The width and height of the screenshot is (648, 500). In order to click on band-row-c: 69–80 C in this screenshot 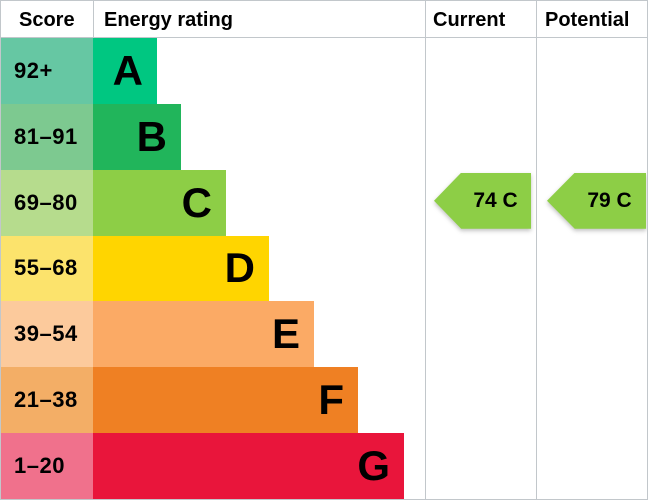, I will do `click(213, 202)`.